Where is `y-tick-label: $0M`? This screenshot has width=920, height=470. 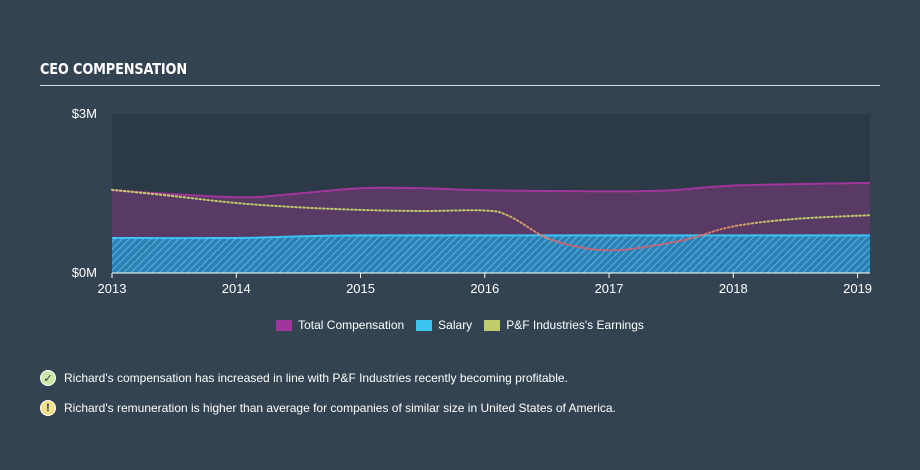 y-tick-label: $0M is located at coordinates (84, 272).